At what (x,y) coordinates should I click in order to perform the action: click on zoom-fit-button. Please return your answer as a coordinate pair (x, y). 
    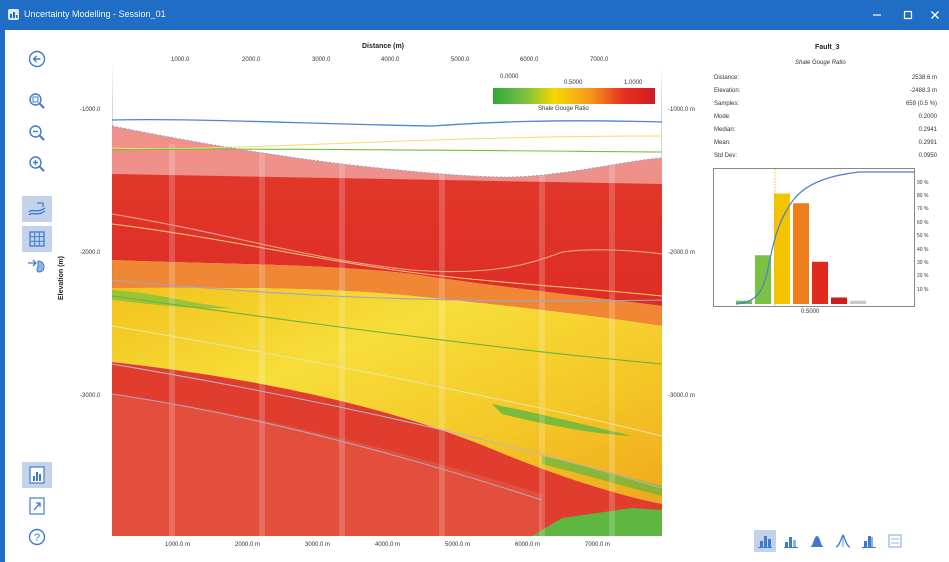
    Looking at the image, I should click on (37, 101).